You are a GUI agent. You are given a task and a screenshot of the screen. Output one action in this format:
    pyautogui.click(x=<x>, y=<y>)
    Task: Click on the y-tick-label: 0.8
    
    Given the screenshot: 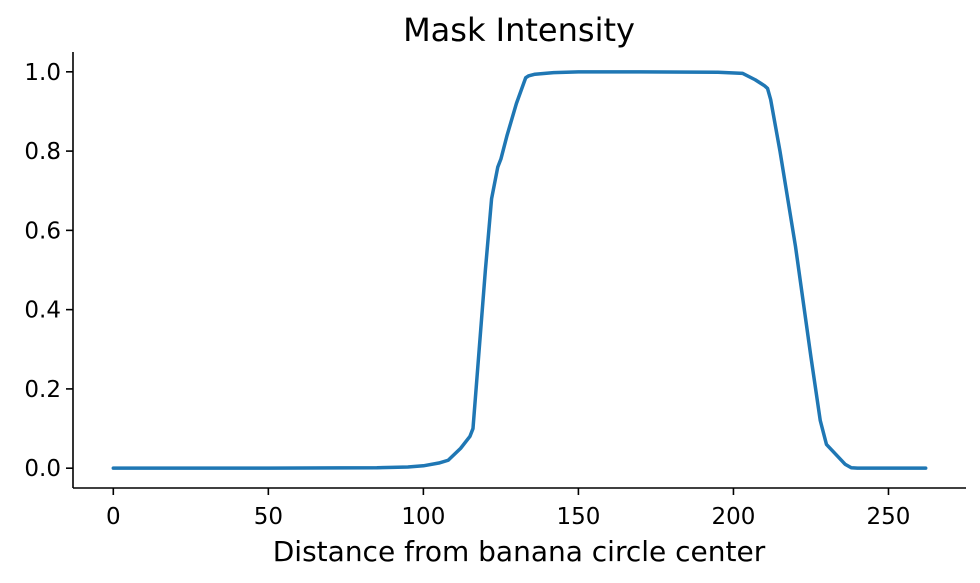 What is the action you would take?
    pyautogui.click(x=42, y=152)
    